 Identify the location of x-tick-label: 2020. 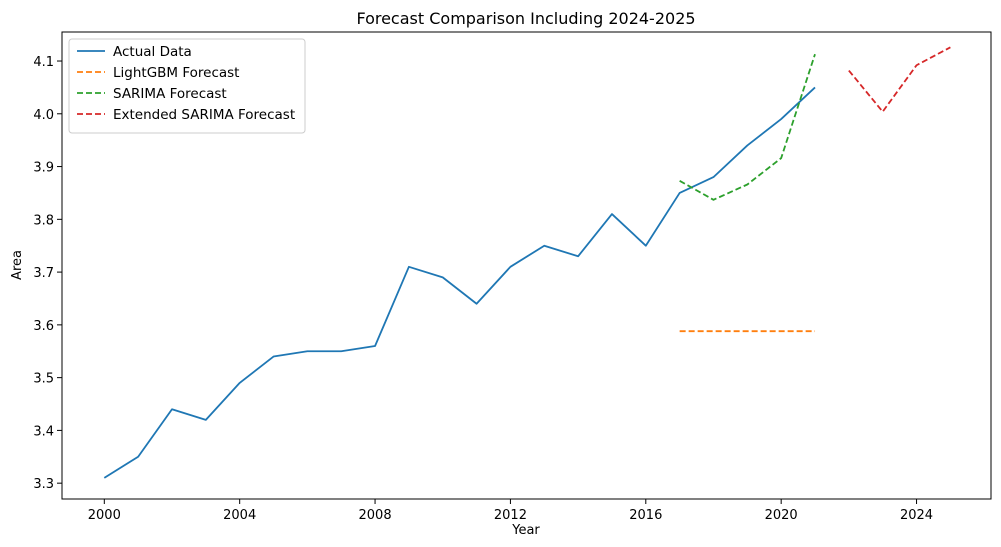
(781, 515).